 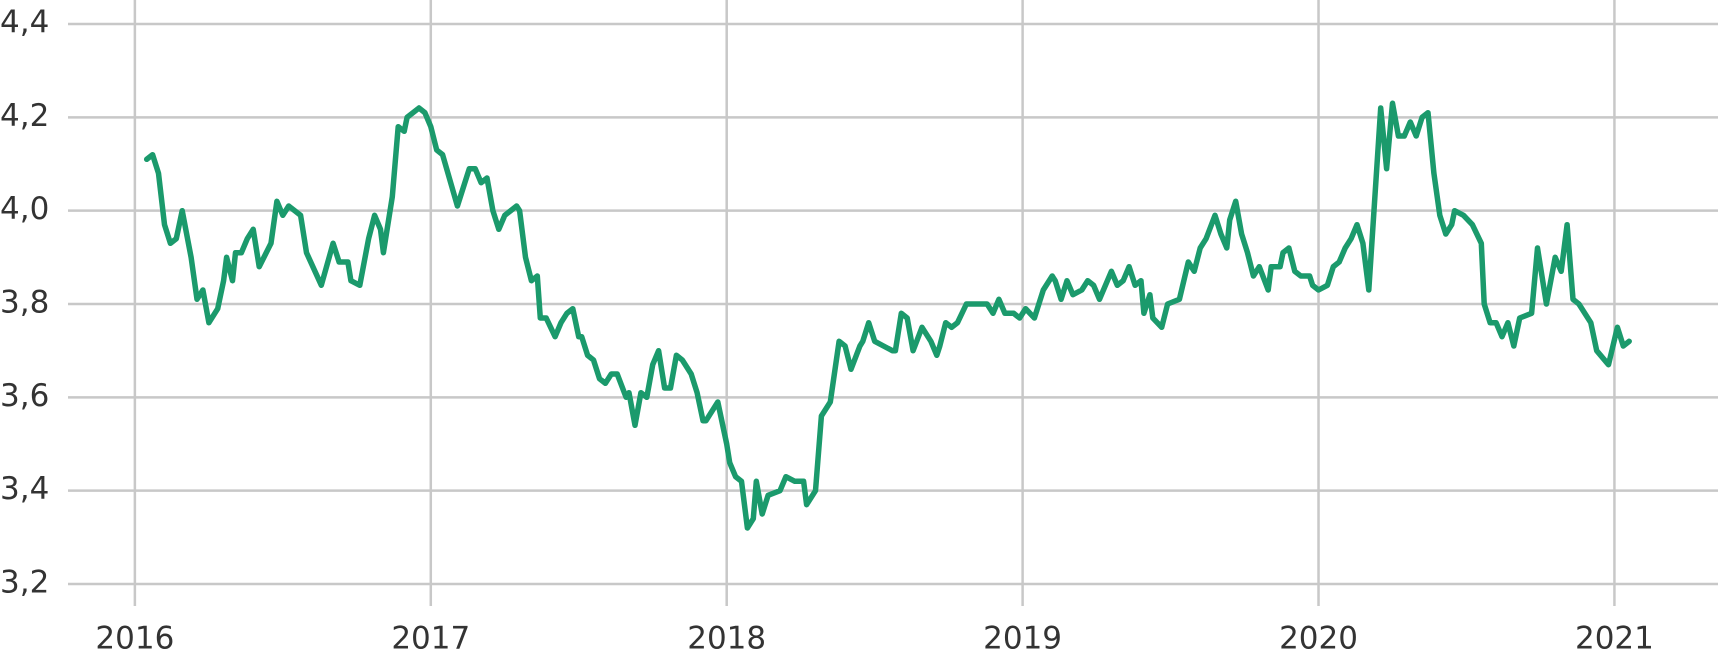 What do you see at coordinates (24, 396) in the screenshot?
I see `y-tick-label: 3,6` at bounding box center [24, 396].